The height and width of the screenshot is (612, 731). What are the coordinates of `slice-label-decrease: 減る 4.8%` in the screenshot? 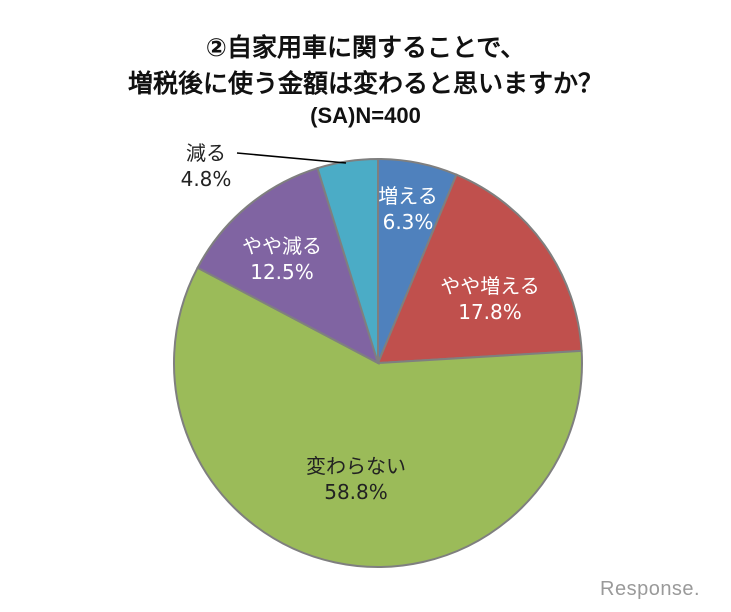 It's located at (206, 166).